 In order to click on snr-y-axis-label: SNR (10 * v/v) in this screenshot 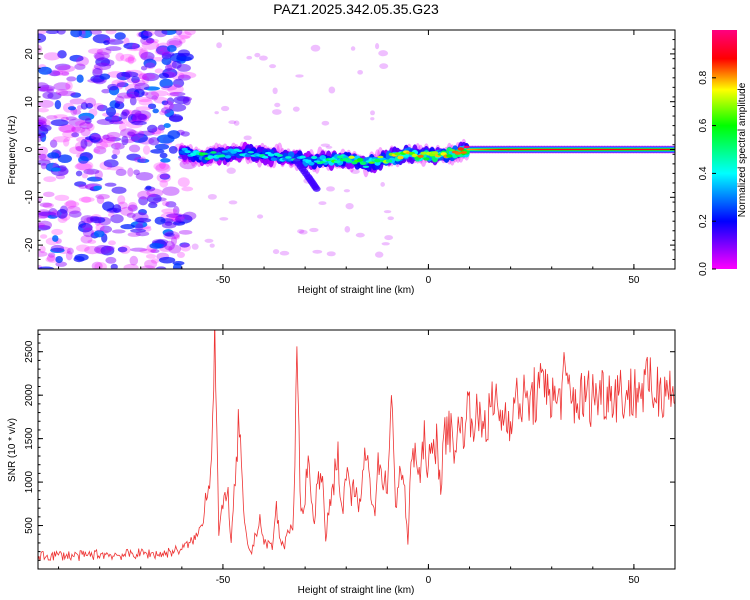, I will do `click(12, 450)`.